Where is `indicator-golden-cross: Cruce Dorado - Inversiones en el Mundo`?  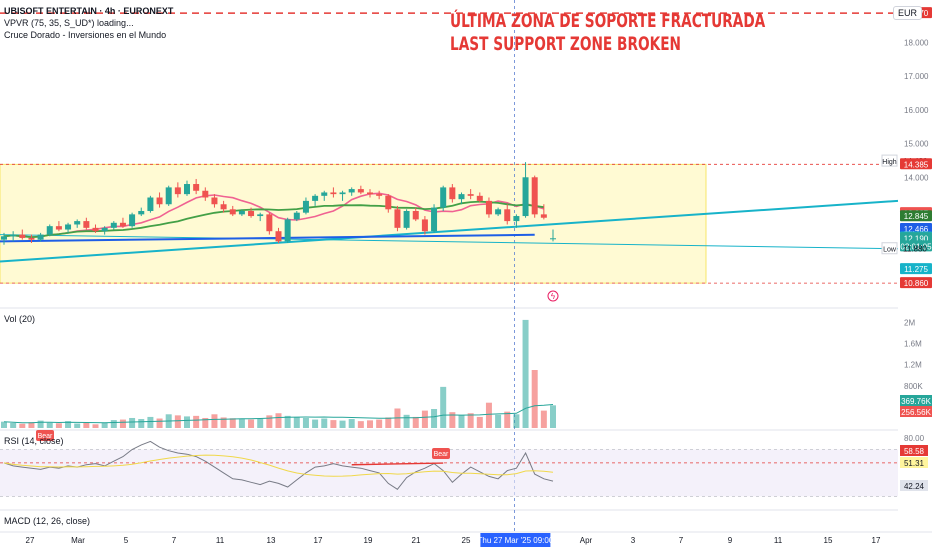
indicator-golden-cross: Cruce Dorado - Inversiones en el Mundo is located at coordinates (85, 35).